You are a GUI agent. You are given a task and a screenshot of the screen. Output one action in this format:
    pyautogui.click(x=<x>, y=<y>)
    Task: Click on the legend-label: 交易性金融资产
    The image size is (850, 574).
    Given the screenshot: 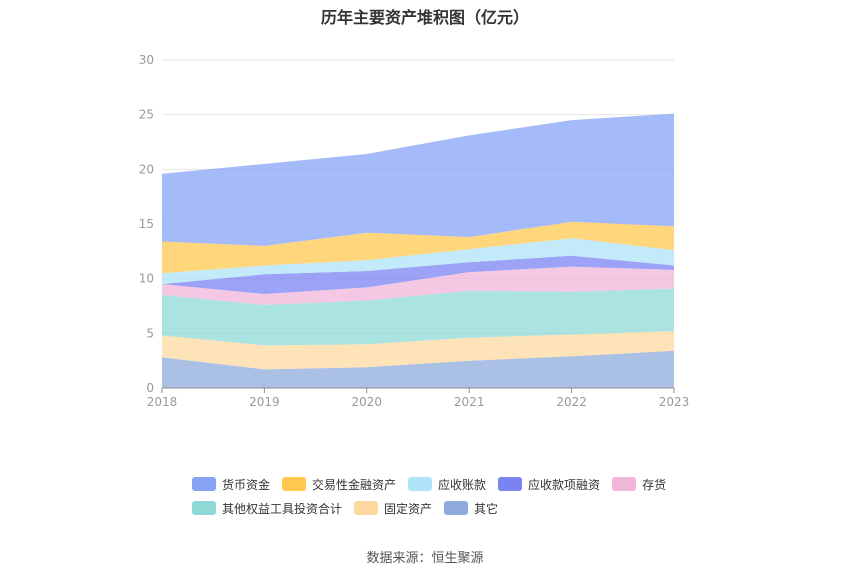 What is the action you would take?
    pyautogui.click(x=354, y=484)
    